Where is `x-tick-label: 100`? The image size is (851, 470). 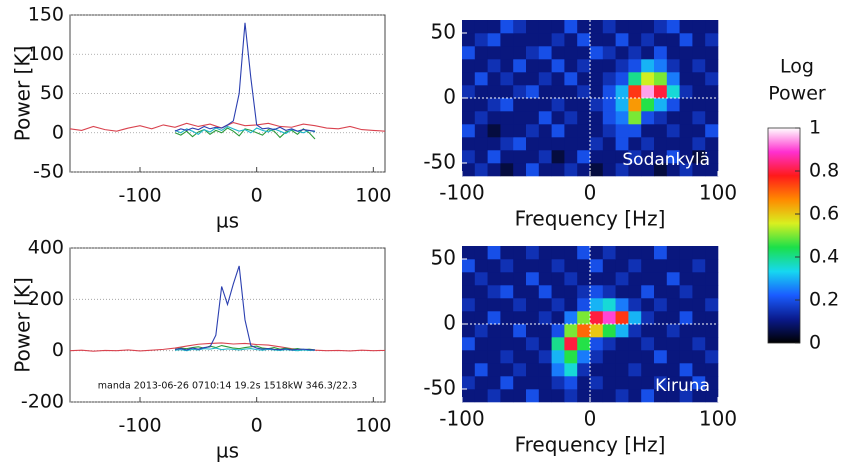 x-tick-label: 100 is located at coordinates (718, 419).